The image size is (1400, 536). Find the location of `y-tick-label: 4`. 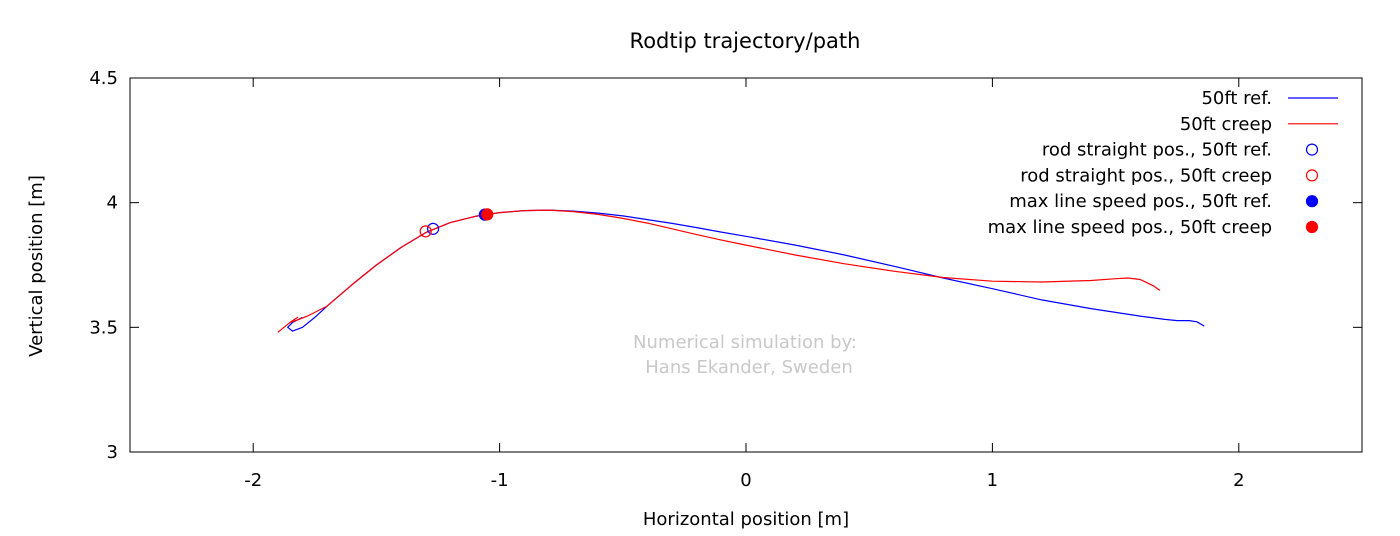

y-tick-label: 4 is located at coordinates (112, 203).